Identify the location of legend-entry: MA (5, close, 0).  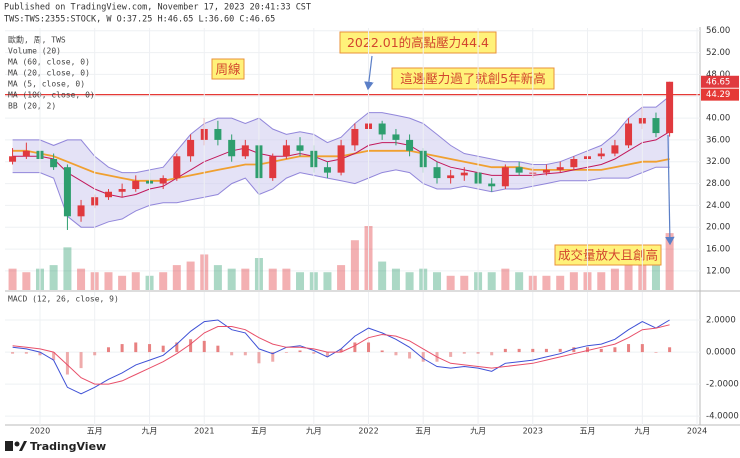
(46, 84).